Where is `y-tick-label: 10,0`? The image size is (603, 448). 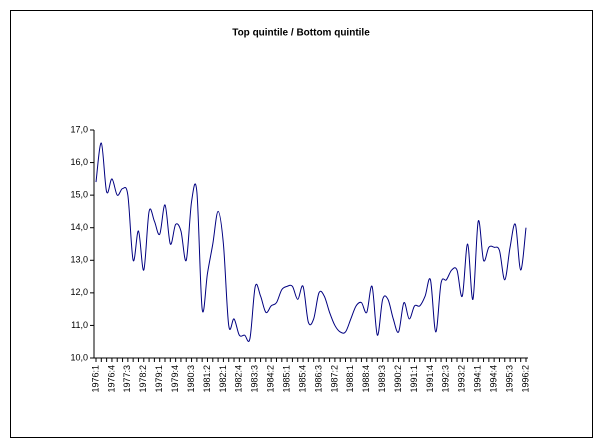 y-tick-label: 10,0 is located at coordinates (79, 357).